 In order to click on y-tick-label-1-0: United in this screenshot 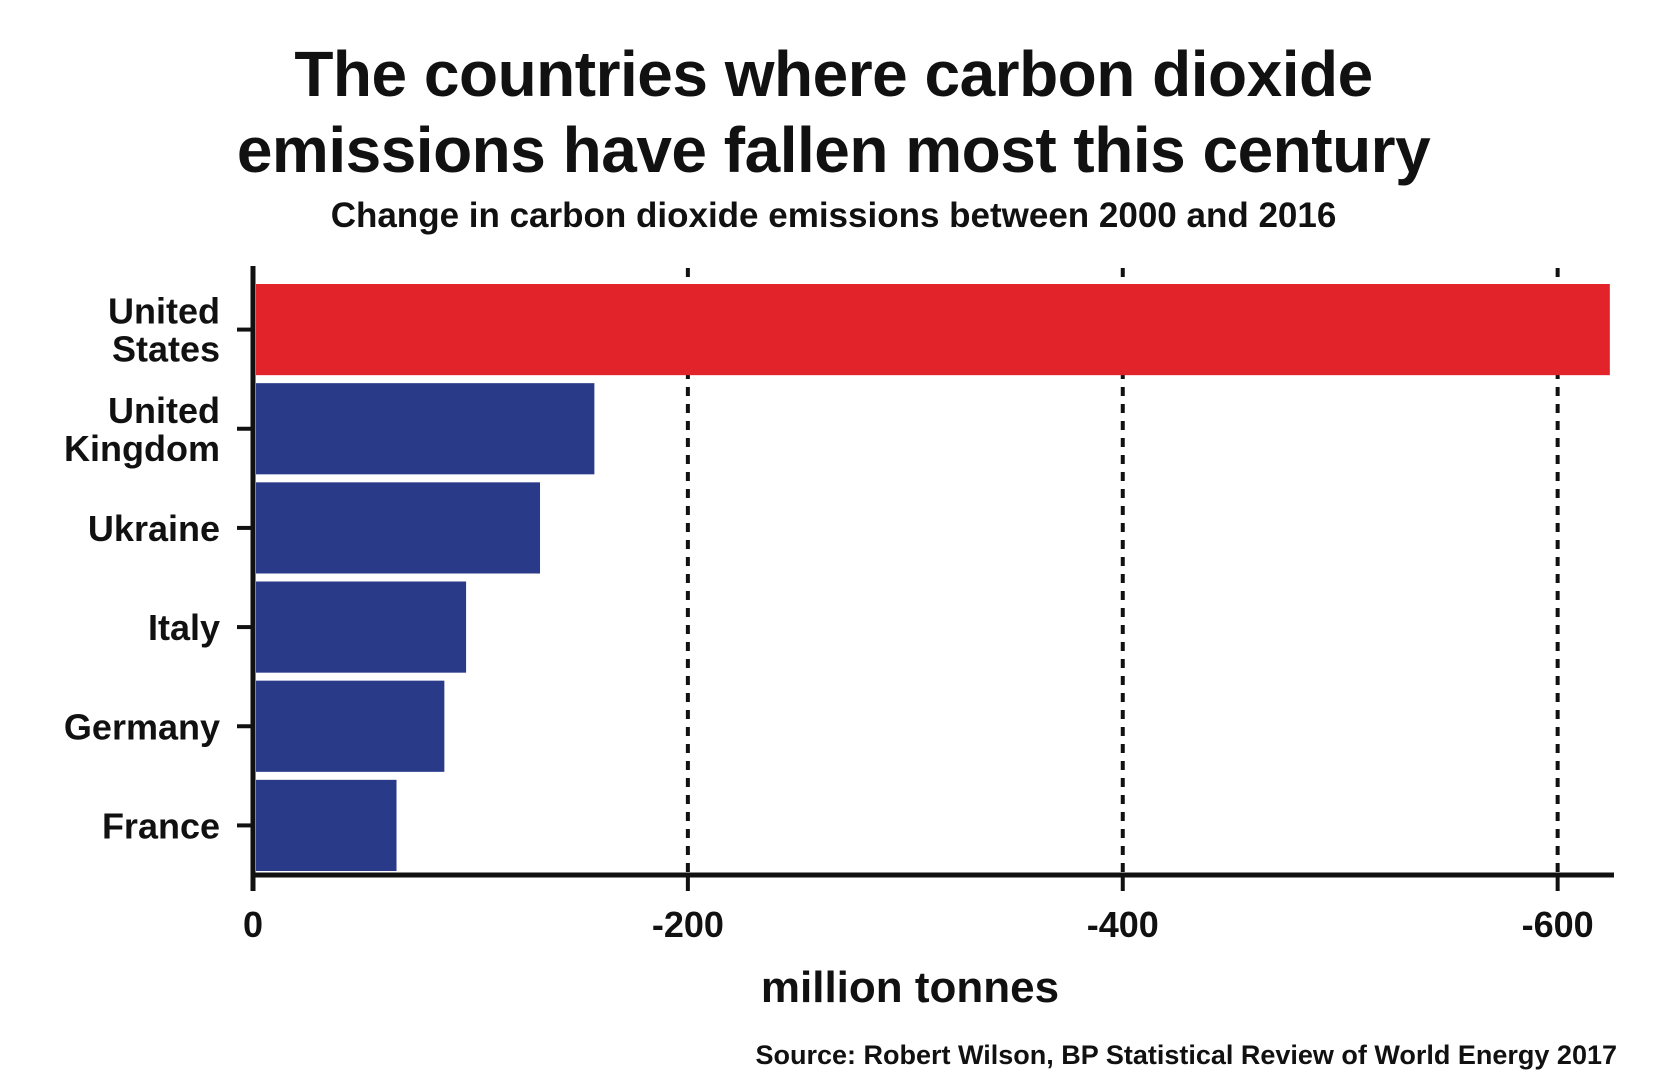, I will do `click(164, 410)`.